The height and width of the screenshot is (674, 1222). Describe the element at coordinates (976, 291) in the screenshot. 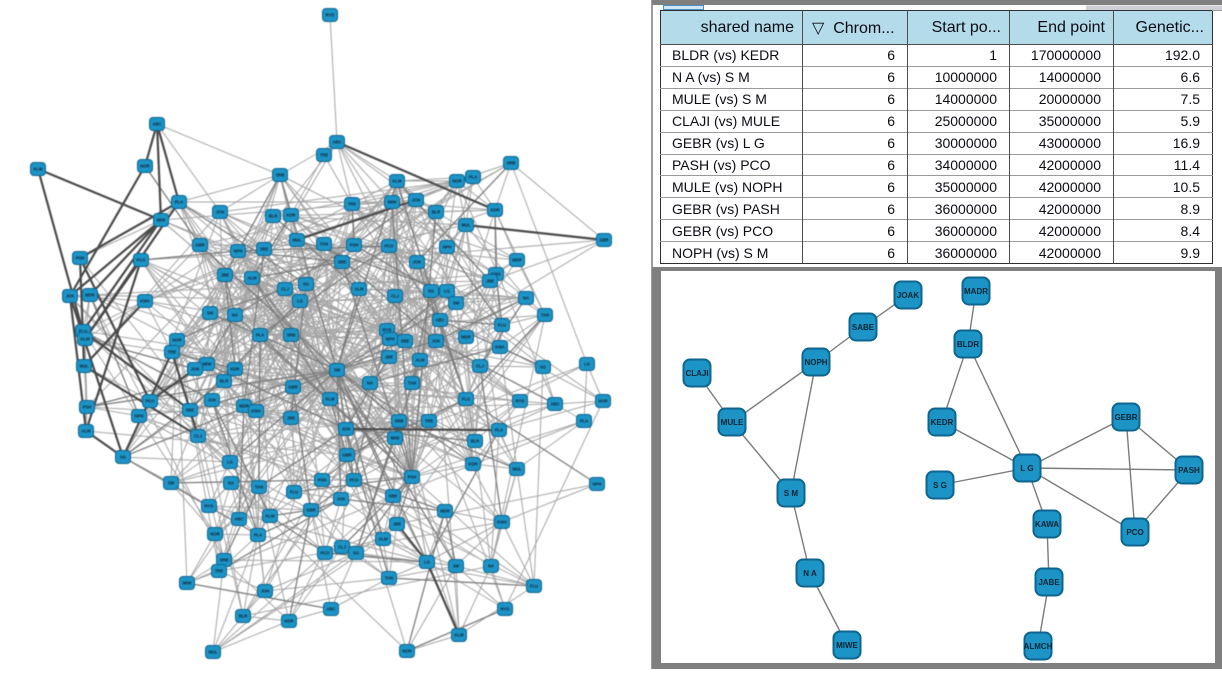

I see `svg-text: MADR` at that location.